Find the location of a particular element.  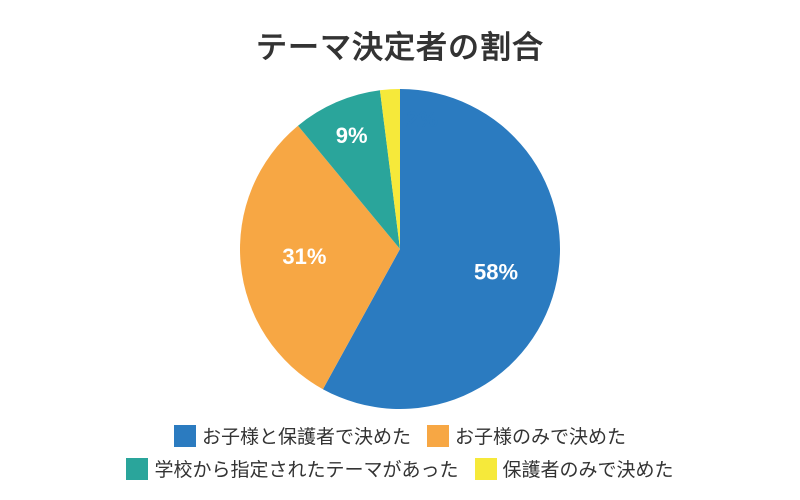

legend-swatch-child-only is located at coordinates (438, 435).